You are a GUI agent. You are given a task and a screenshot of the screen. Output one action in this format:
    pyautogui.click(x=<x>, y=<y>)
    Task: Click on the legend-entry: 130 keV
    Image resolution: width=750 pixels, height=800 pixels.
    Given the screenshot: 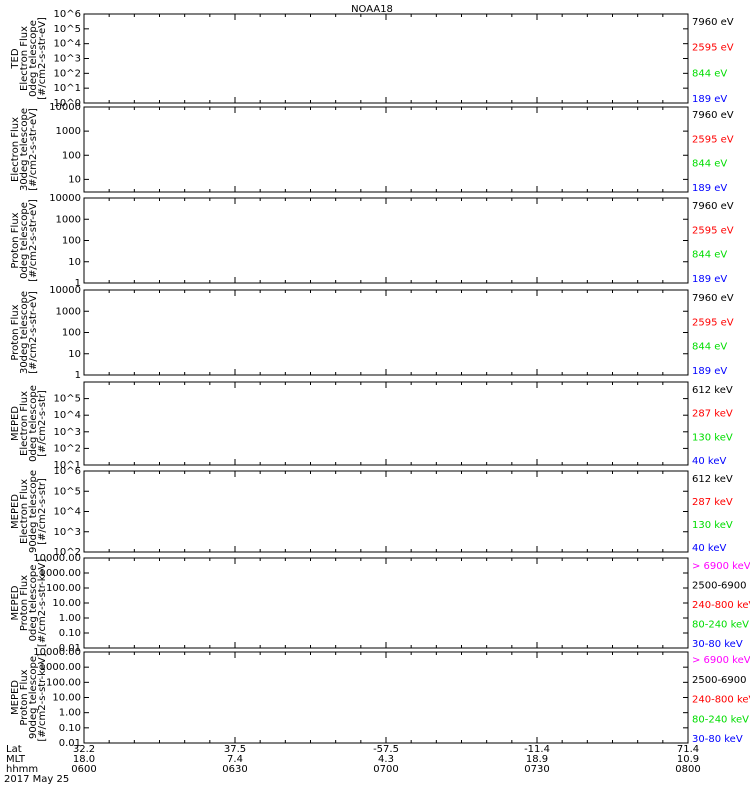 What is the action you would take?
    pyautogui.click(x=712, y=437)
    